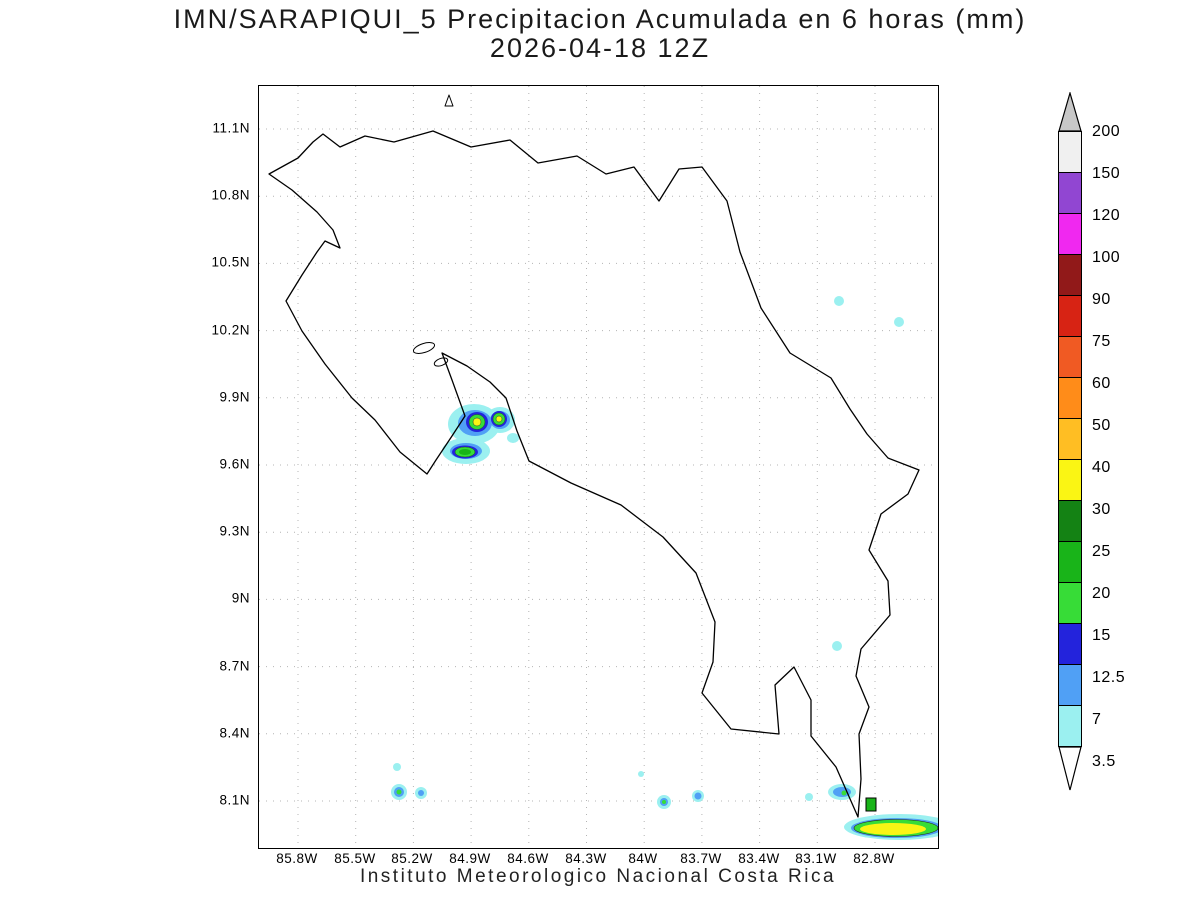 Image resolution: width=1200 pixels, height=900 pixels. I want to click on lon-tick-label: 85.8W, so click(297, 858).